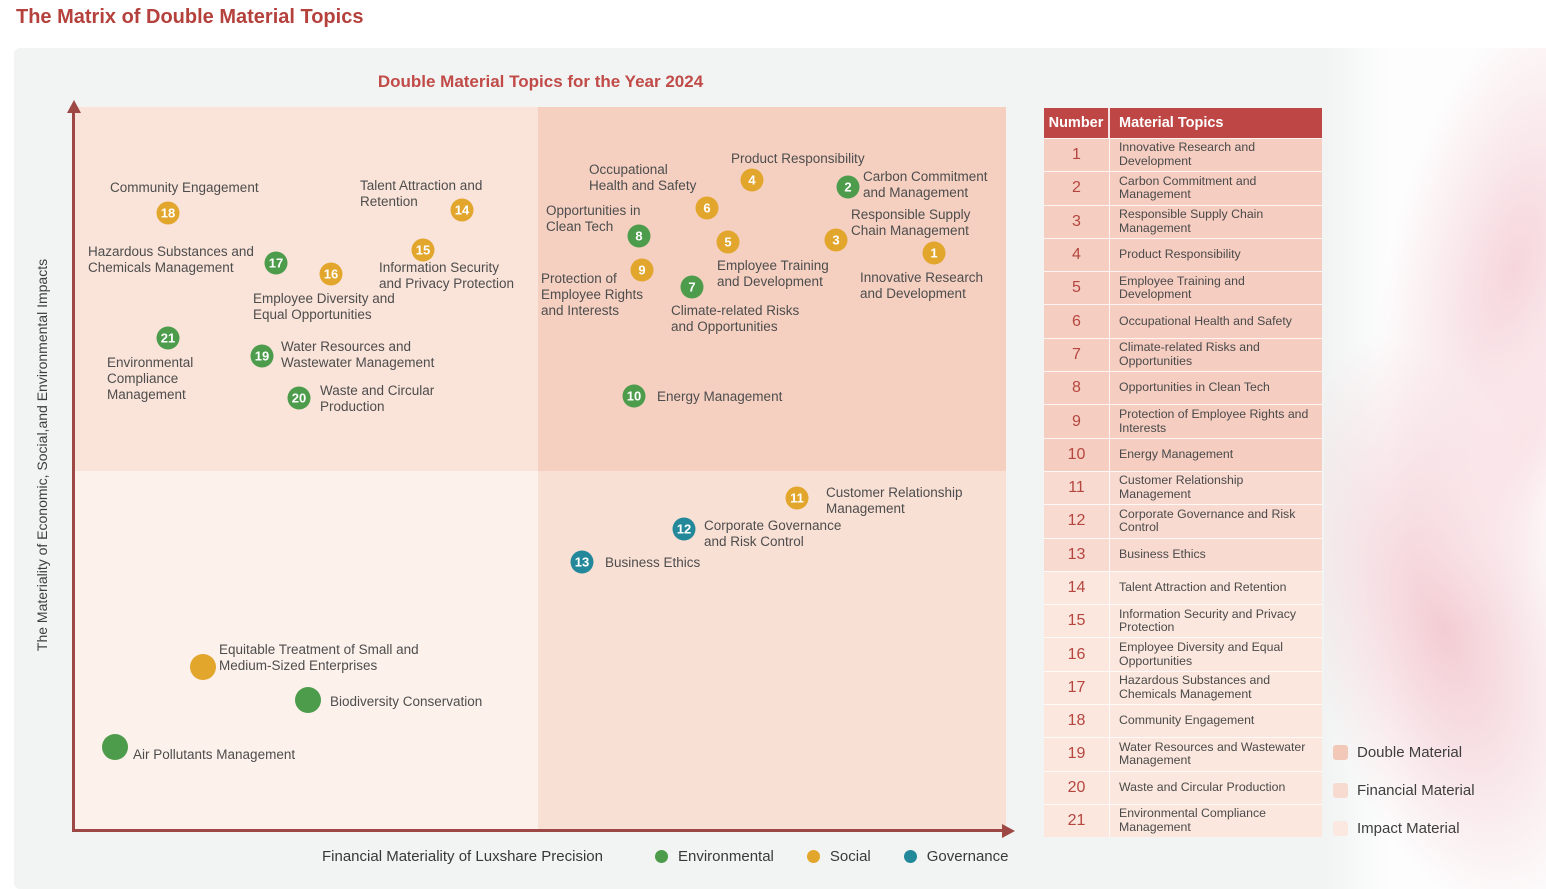 The image size is (1546, 889). What do you see at coordinates (894, 500) in the screenshot?
I see `matrix-point-label: Customer Relationship Management` at bounding box center [894, 500].